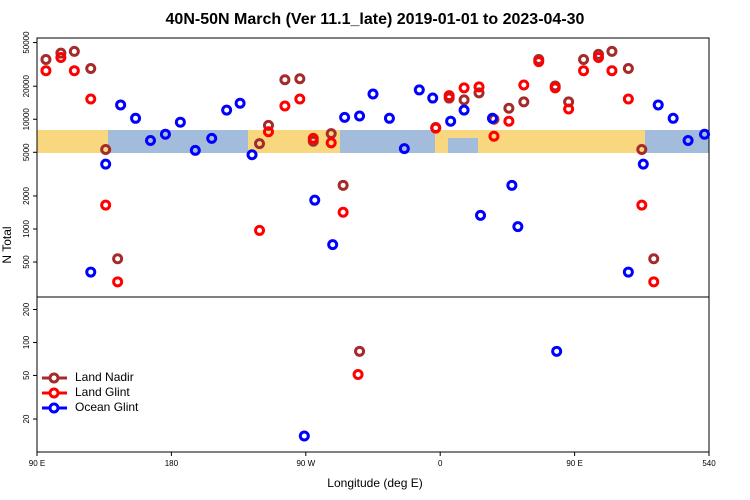 This screenshot has height=500, width=750. What do you see at coordinates (373, 141) in the screenshot?
I see `map-strip` at bounding box center [373, 141].